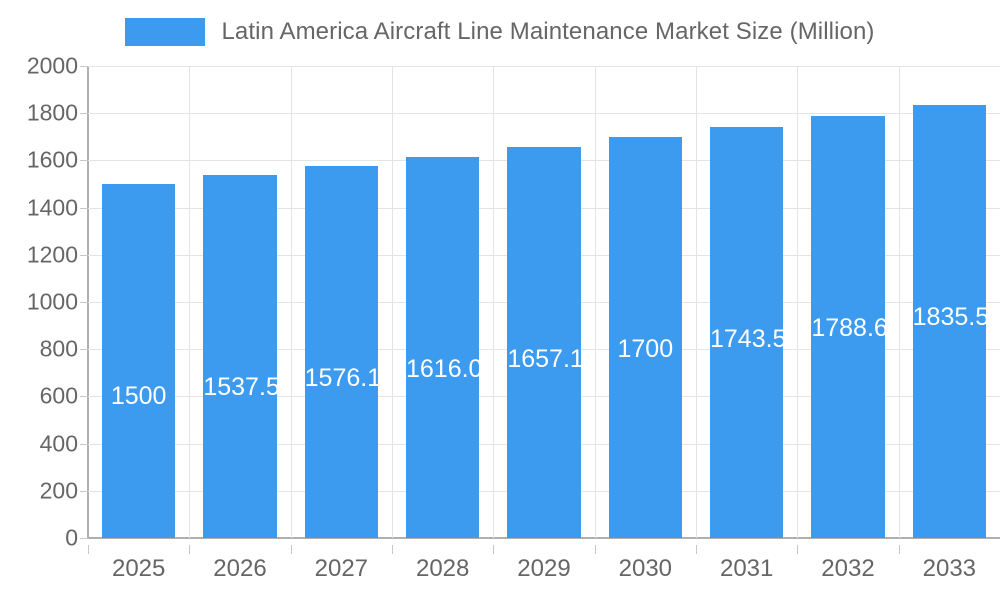  I want to click on bar: 1743.59, so click(747, 332).